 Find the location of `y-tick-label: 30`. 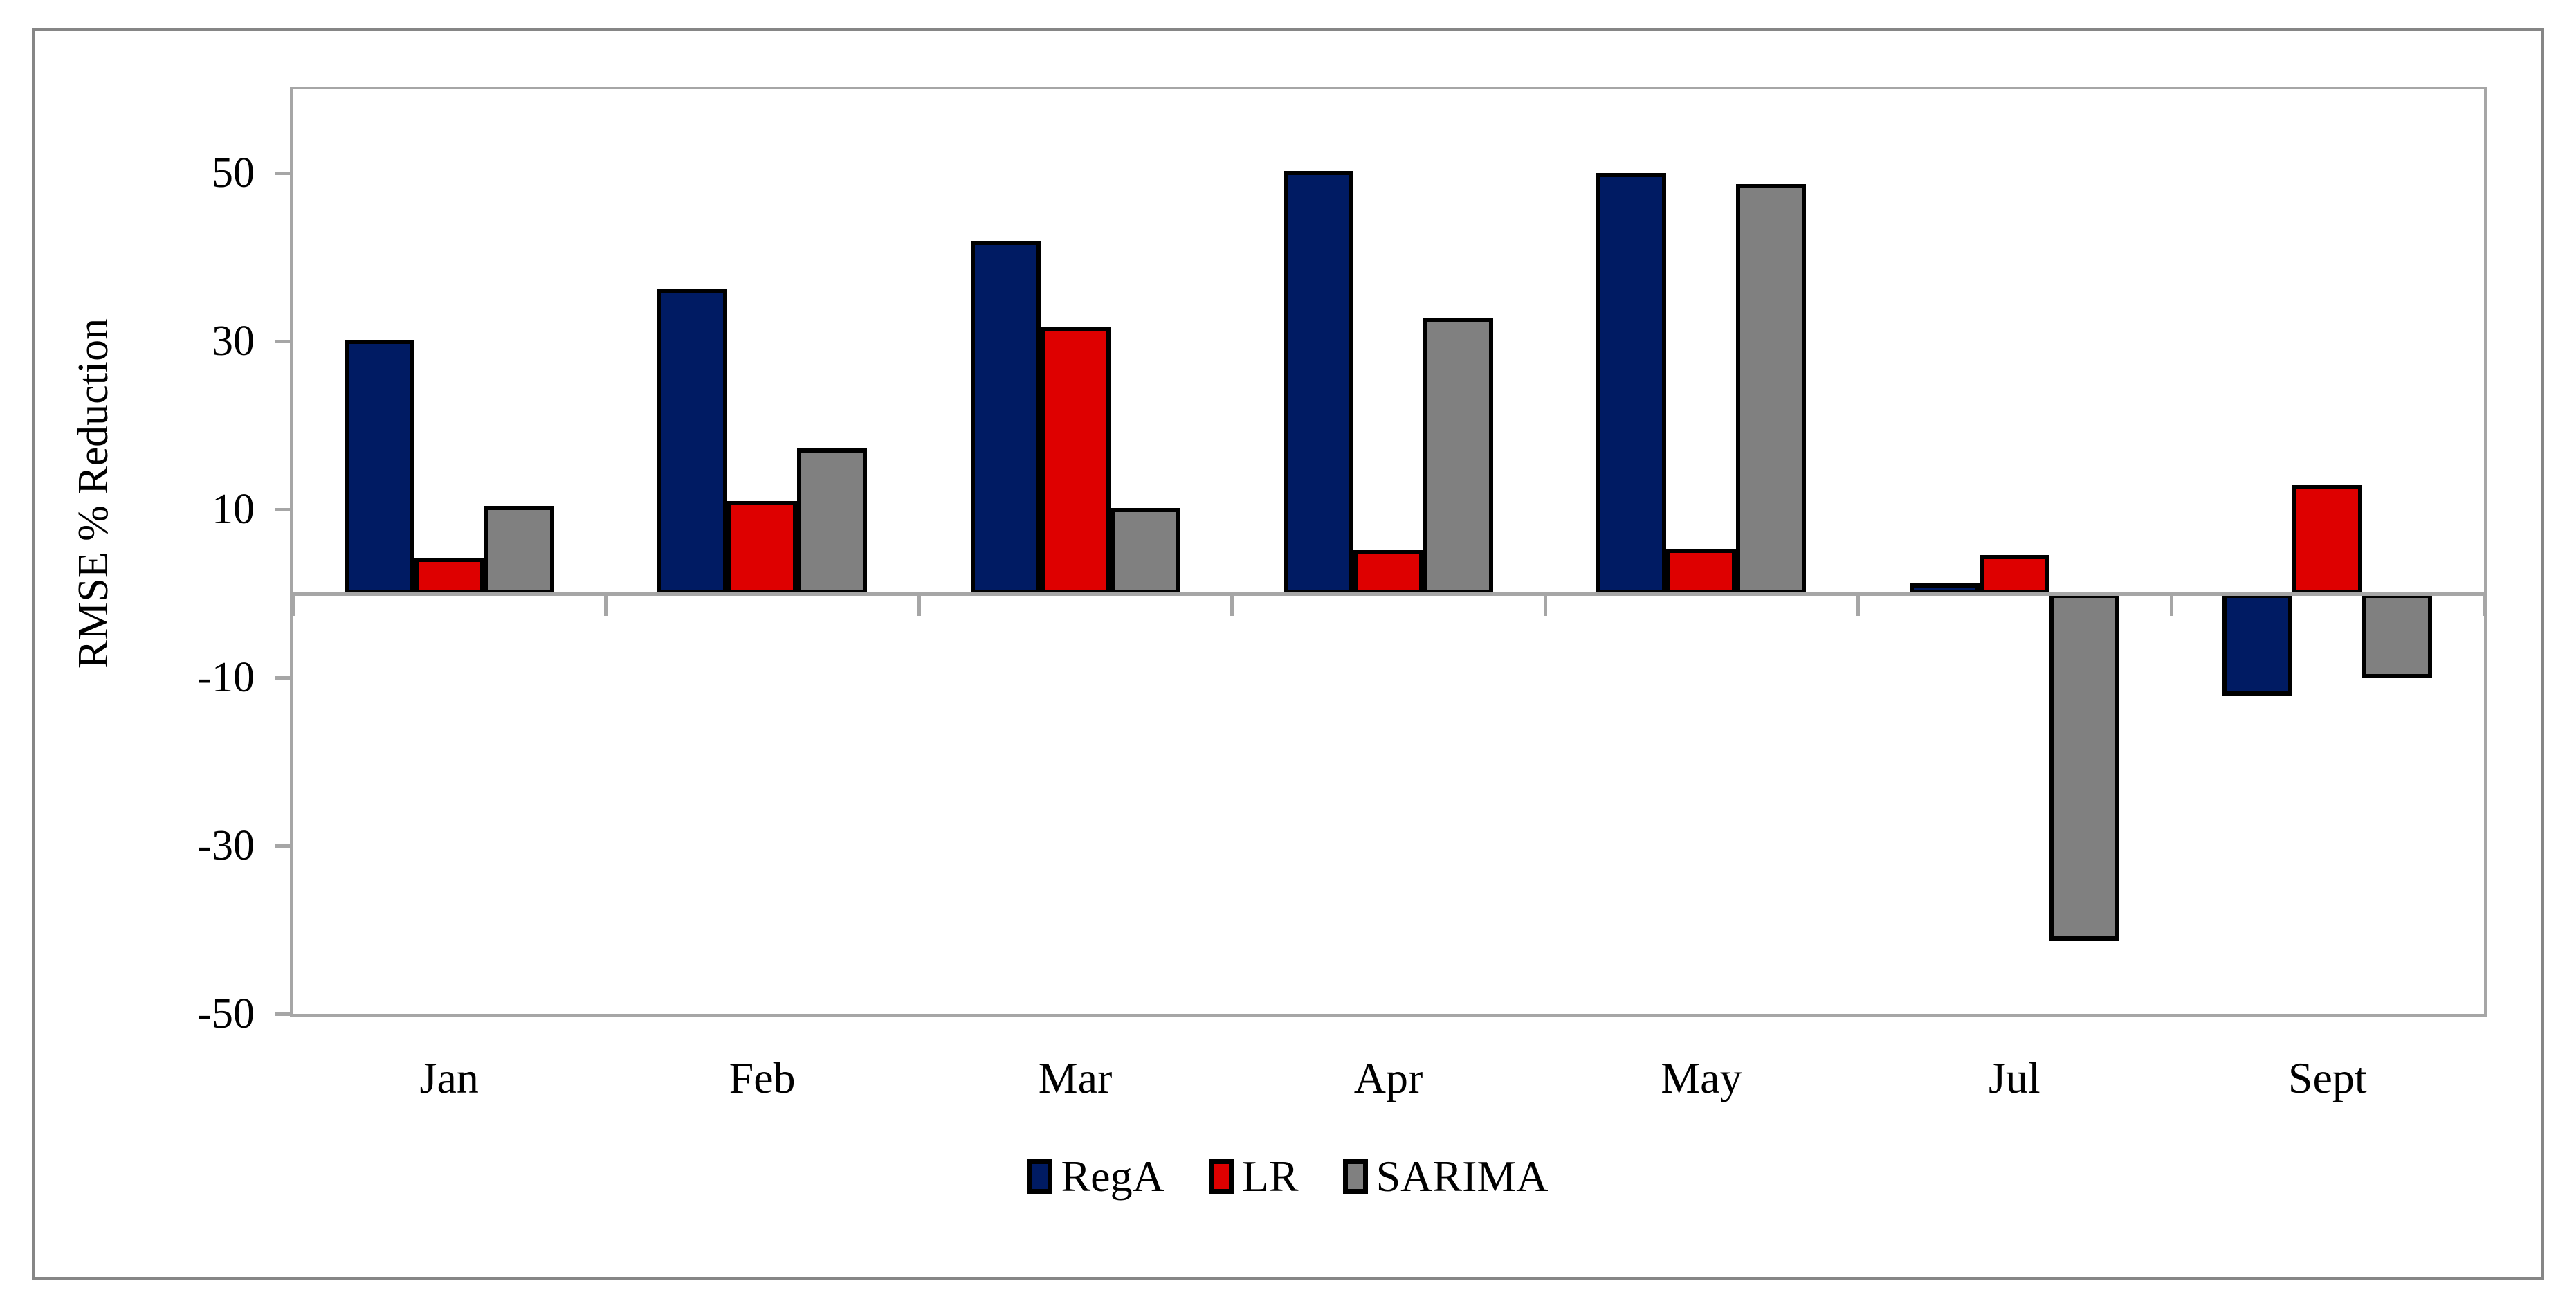

y-tick-label: 30 is located at coordinates (234, 341).